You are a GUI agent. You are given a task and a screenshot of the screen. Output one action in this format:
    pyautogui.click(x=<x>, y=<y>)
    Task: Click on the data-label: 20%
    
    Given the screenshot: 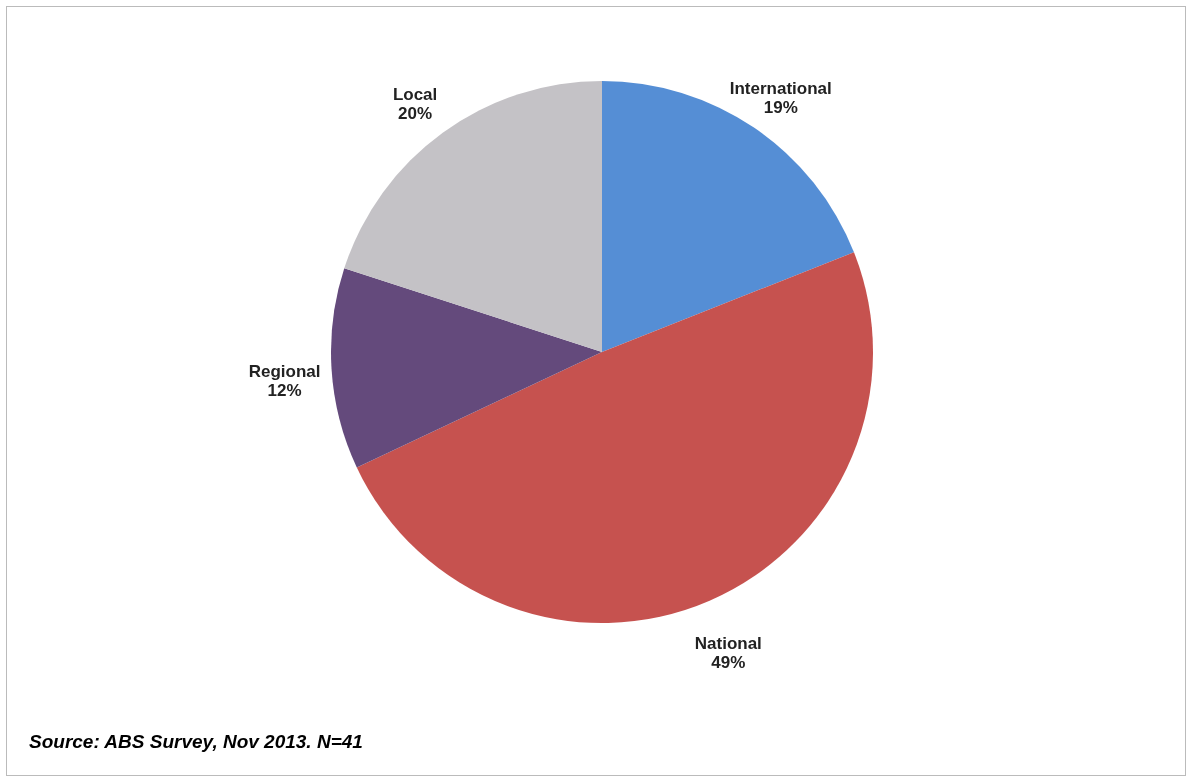 What is the action you would take?
    pyautogui.click(x=415, y=113)
    